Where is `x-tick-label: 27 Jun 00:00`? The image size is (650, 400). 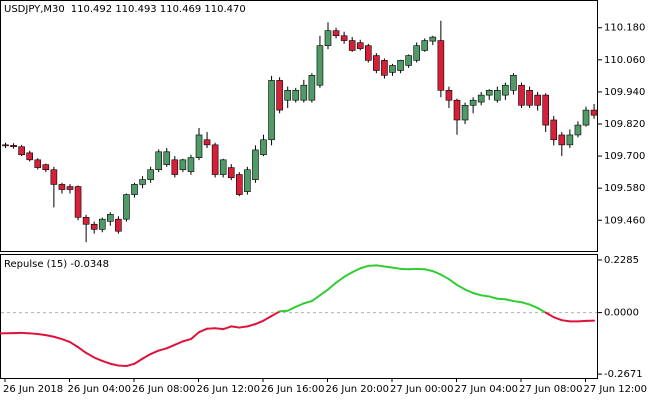
x-tick-label: 27 Jun 00:00 is located at coordinates (422, 389).